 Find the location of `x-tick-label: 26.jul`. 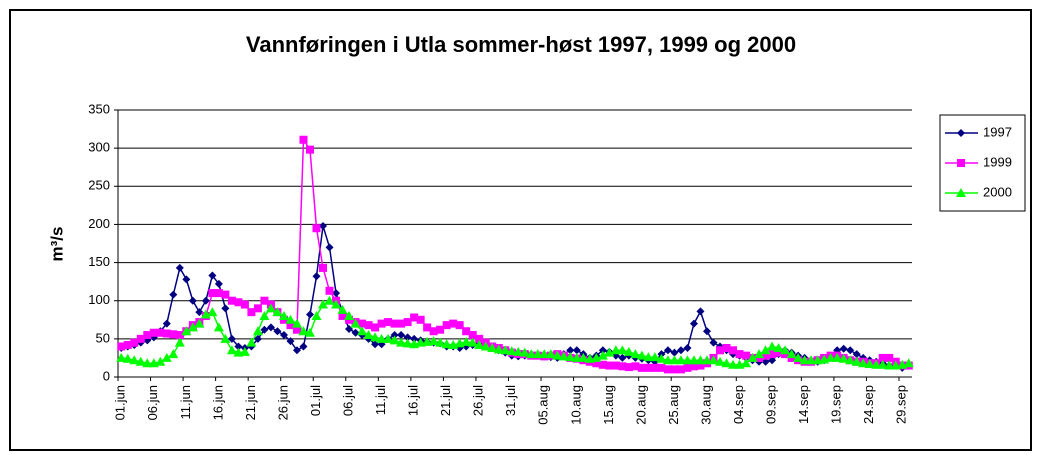

x-tick-label: 26.jul is located at coordinates (478, 400).